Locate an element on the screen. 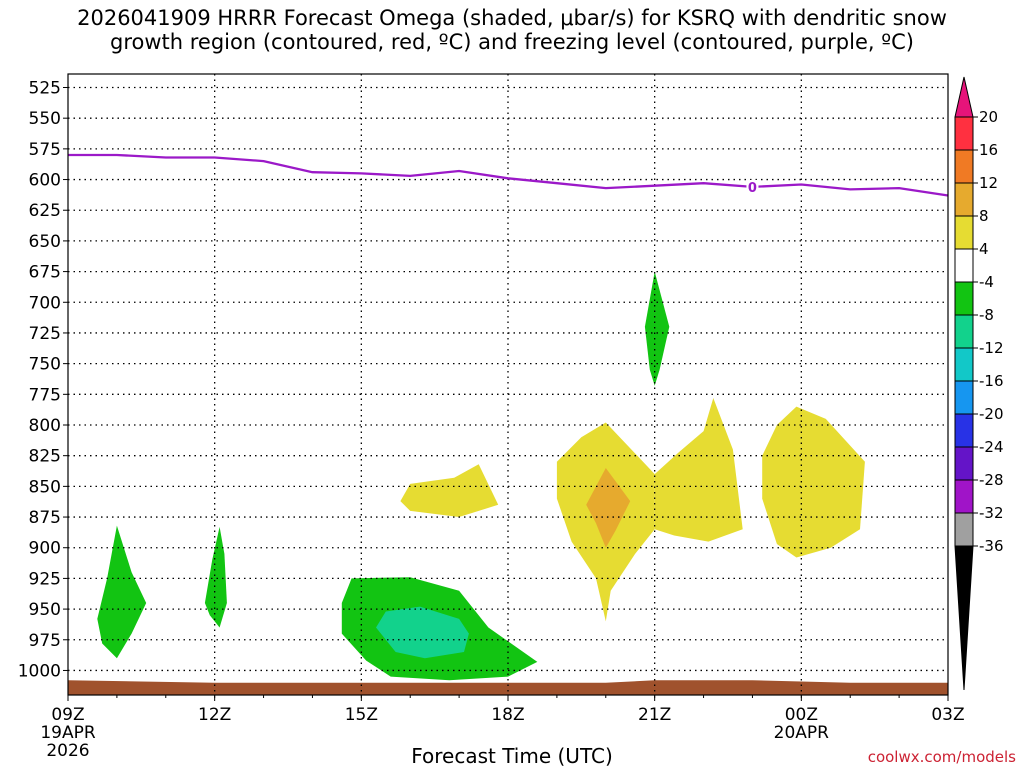  colorbar-label--4: -4 is located at coordinates (986, 282).